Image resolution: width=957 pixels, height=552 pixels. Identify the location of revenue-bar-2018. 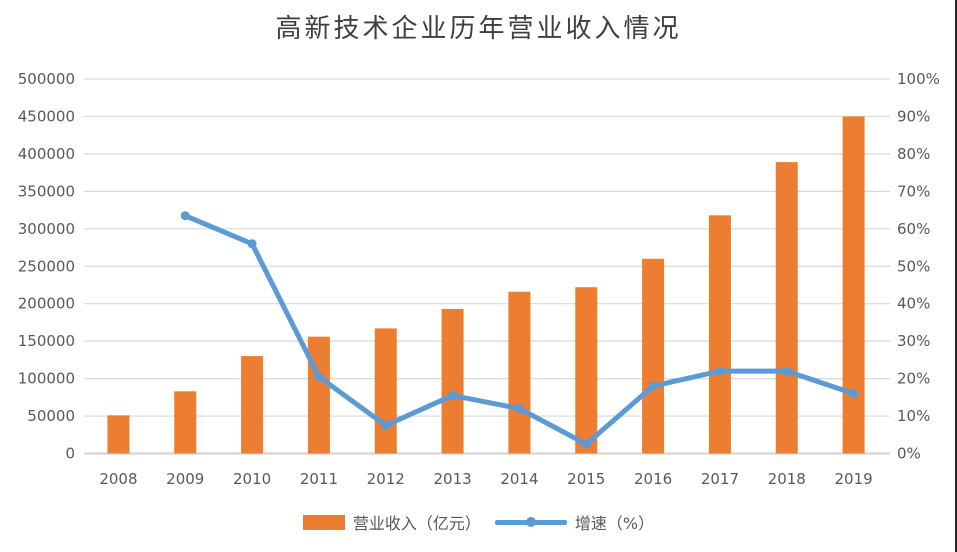
(786, 308).